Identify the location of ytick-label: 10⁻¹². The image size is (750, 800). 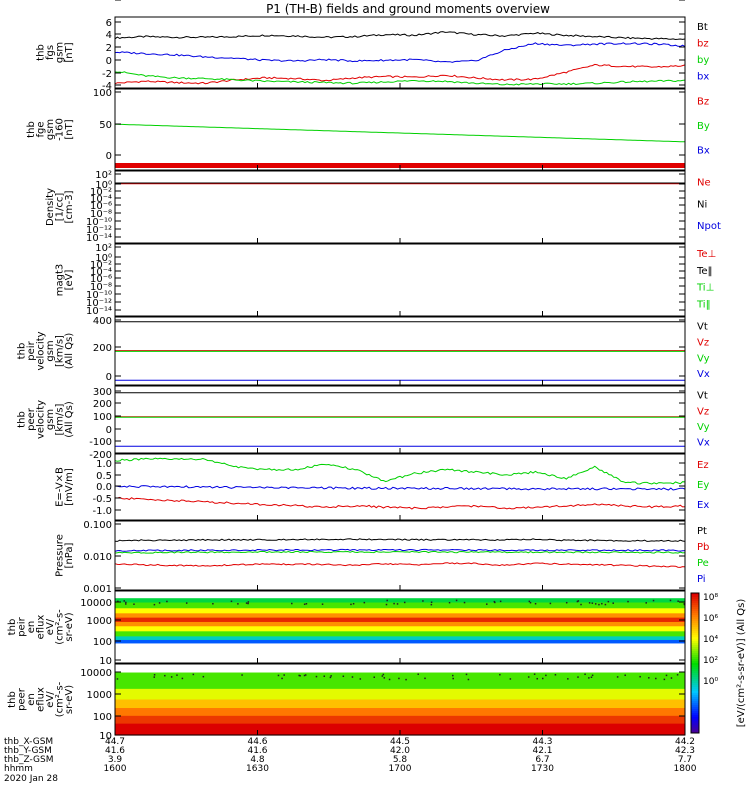
(99, 303).